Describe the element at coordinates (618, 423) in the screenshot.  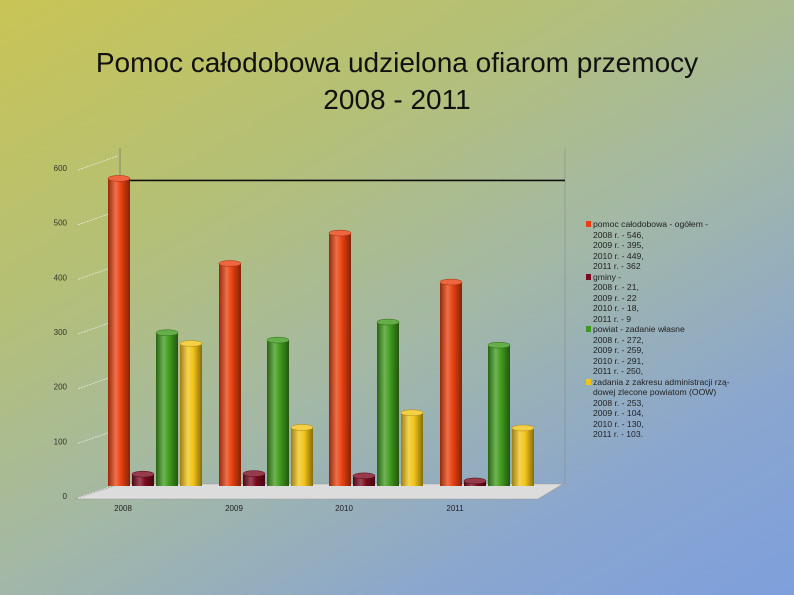
I see `legend-text: 2010 r. - 130,` at that location.